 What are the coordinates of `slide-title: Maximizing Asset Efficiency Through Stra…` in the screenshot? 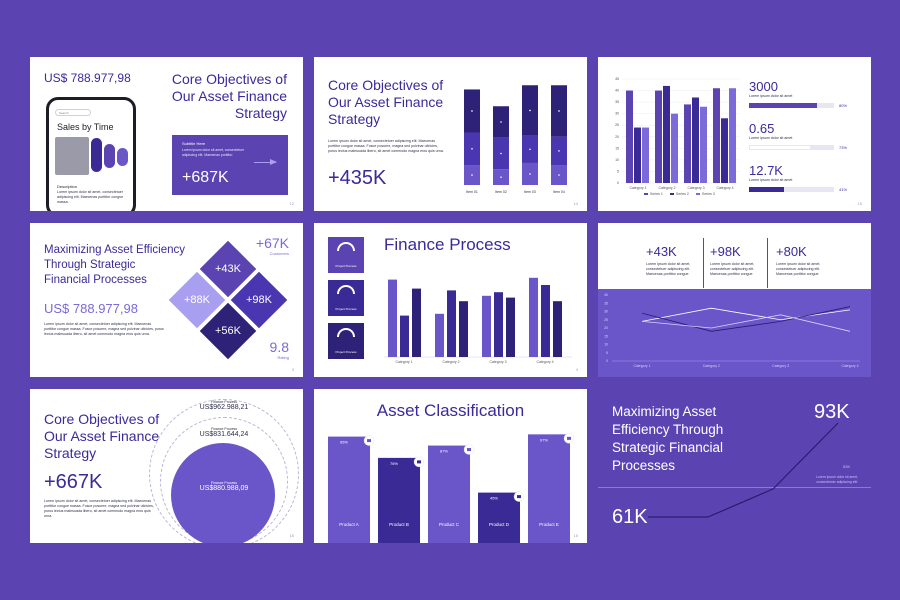 It's located at (668, 438).